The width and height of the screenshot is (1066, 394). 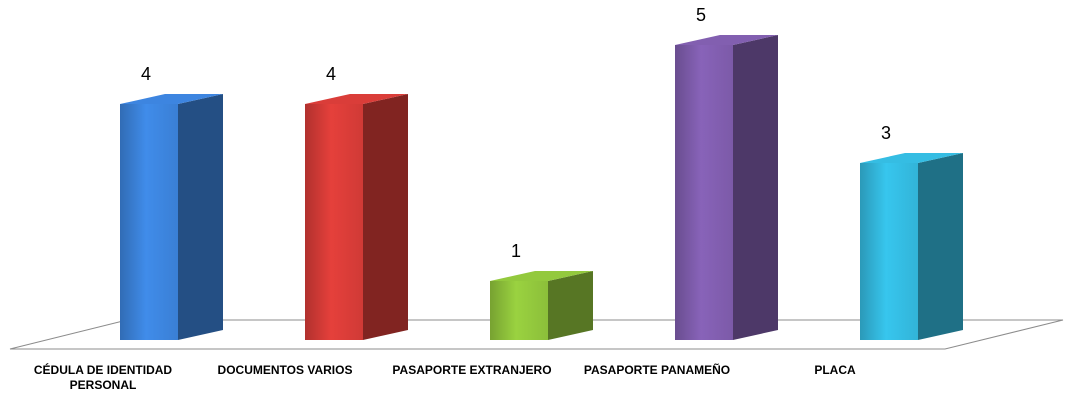 I want to click on data-label: 3, so click(x=886, y=133).